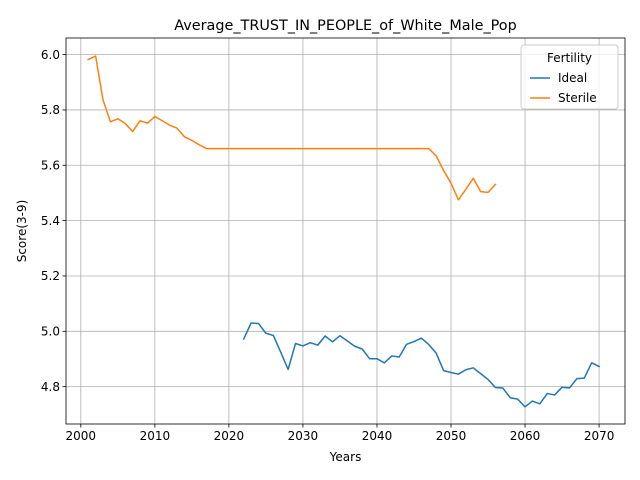 This screenshot has width=640, height=480. I want to click on legend-label-ideal: Ideal, so click(572, 78).